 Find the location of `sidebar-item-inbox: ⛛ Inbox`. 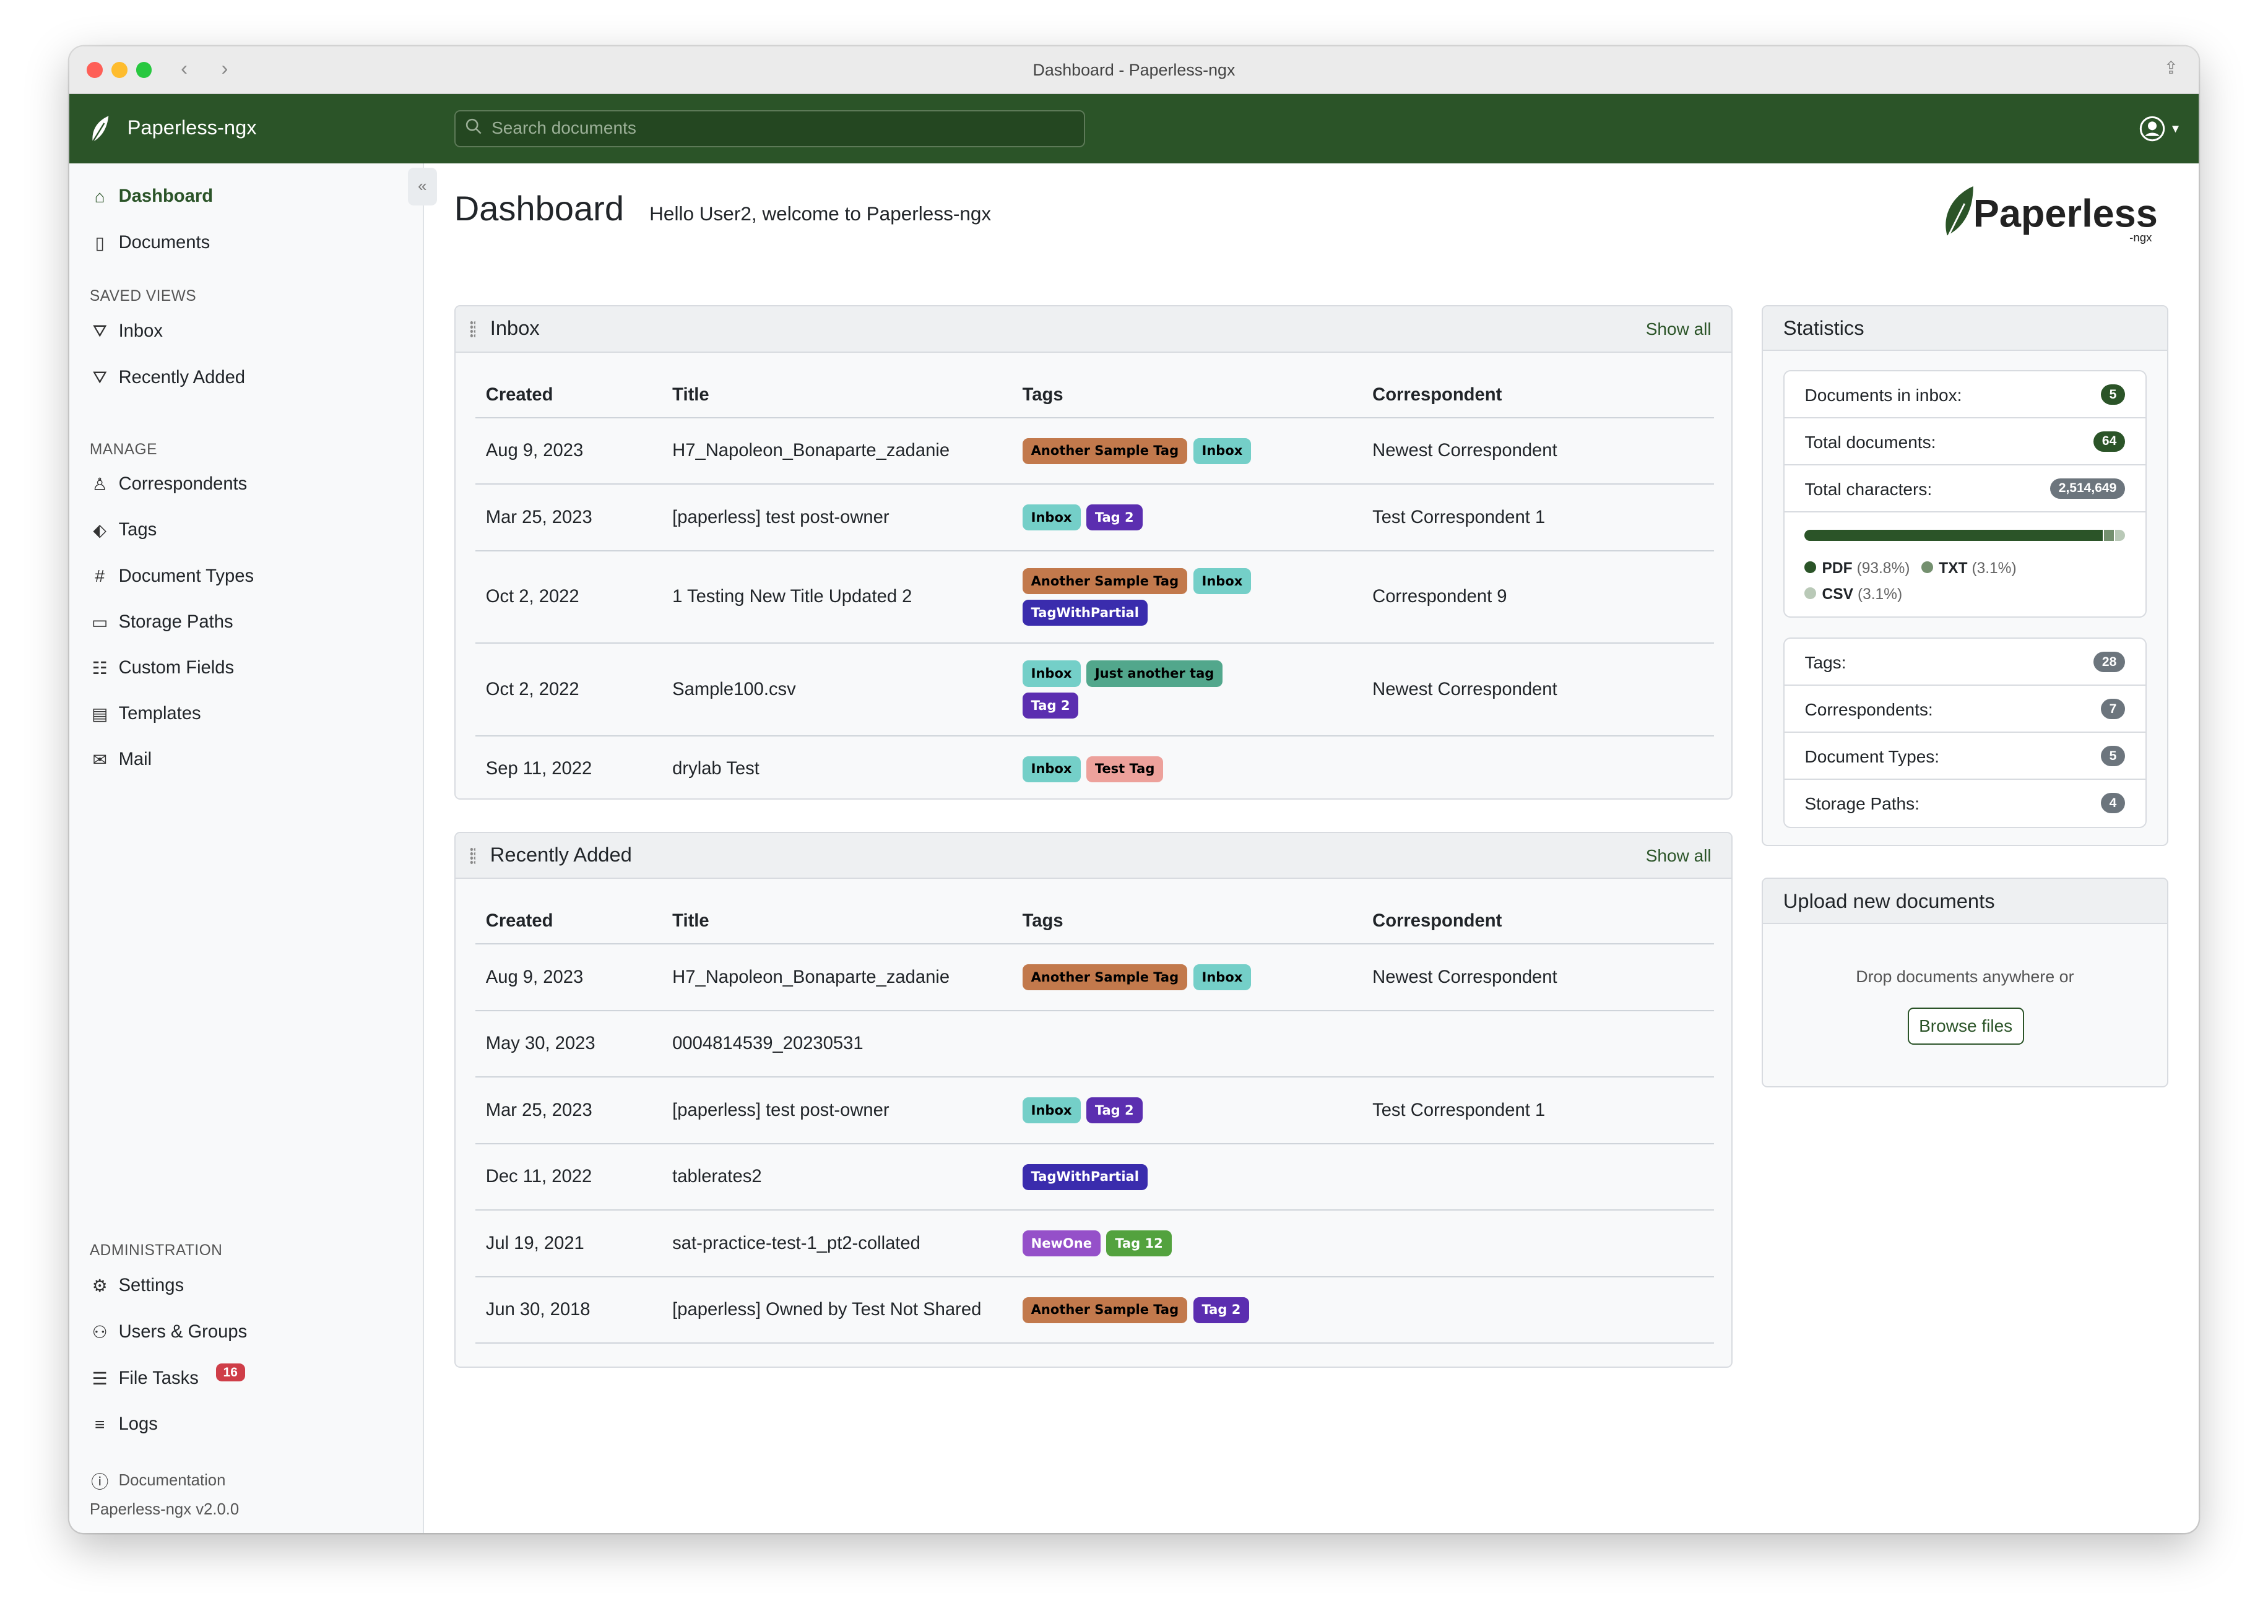

sidebar-item-inbox: ⛛ Inbox is located at coordinates (126, 331).